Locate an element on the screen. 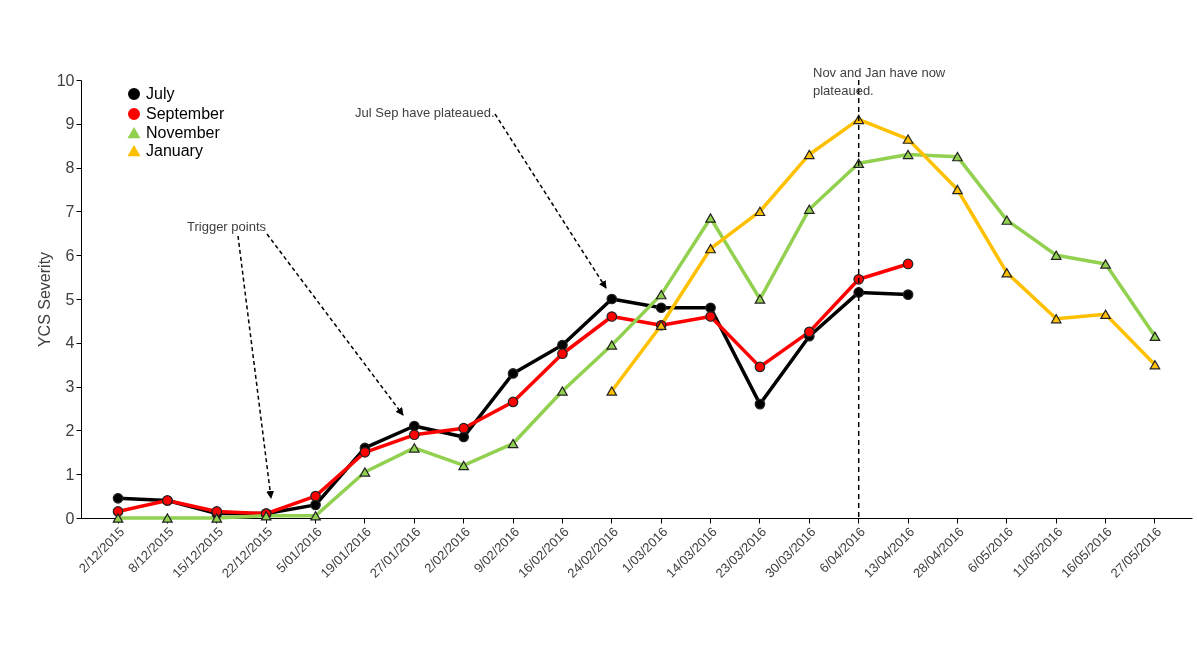 The height and width of the screenshot is (650, 1197). annotation: Trigger points is located at coordinates (227, 226).